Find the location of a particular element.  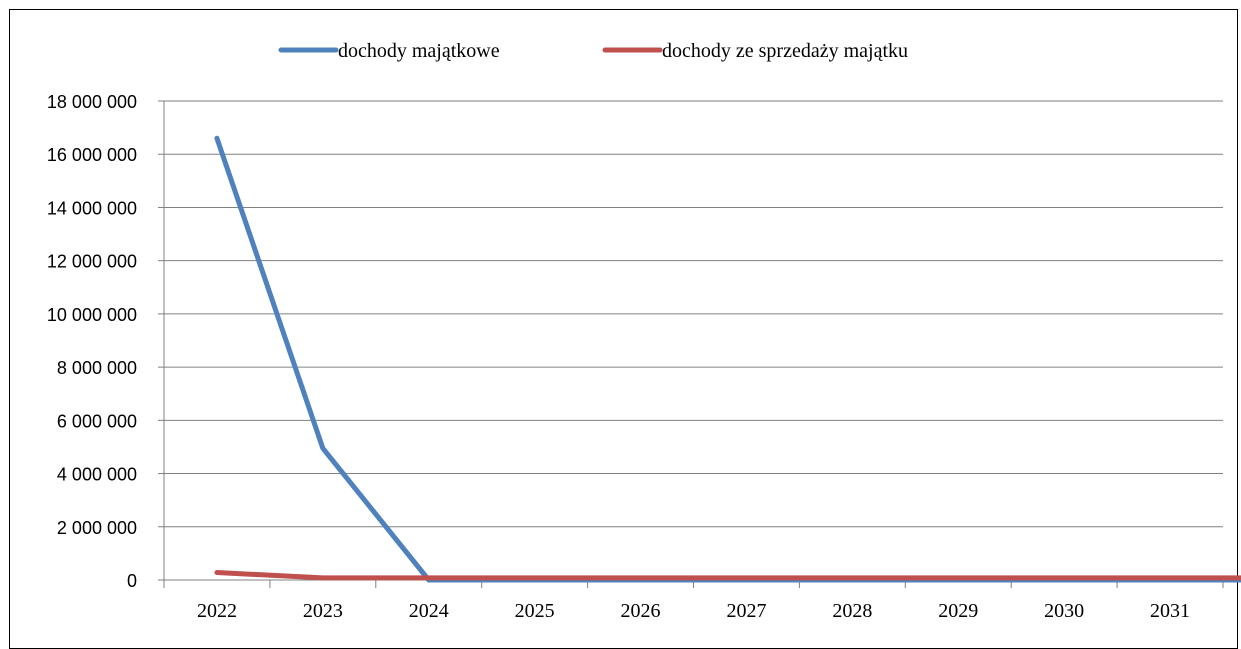

x-axis-tick-labels: 2022 2023 2024 2025 2026 2027 2028 2029 2030 2031 is located at coordinates (693, 611).